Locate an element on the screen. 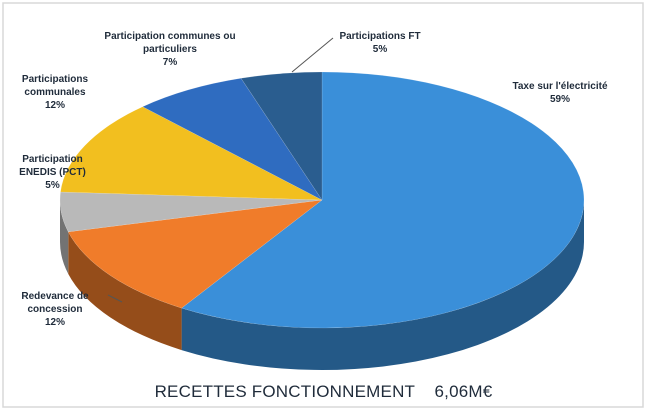  slice-label: Participations communales 12% is located at coordinates (55, 92).